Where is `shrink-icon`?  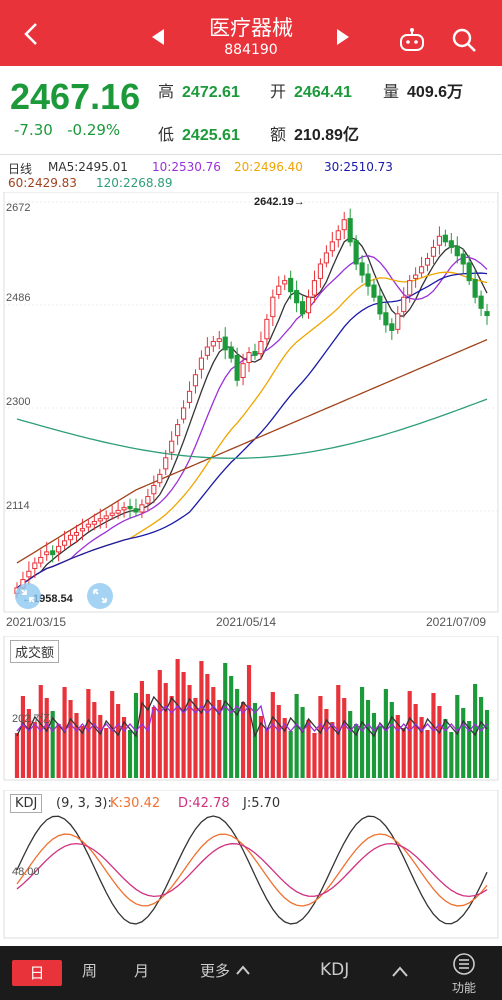
shrink-icon is located at coordinates (28, 596).